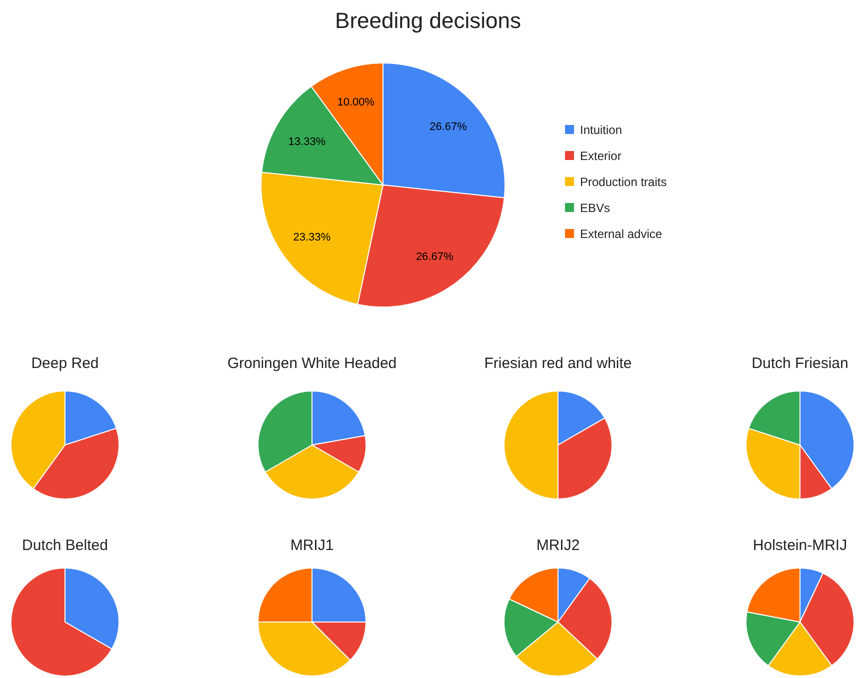  Describe the element at coordinates (65, 545) in the screenshot. I see `chart-title: Dutch Belted` at that location.